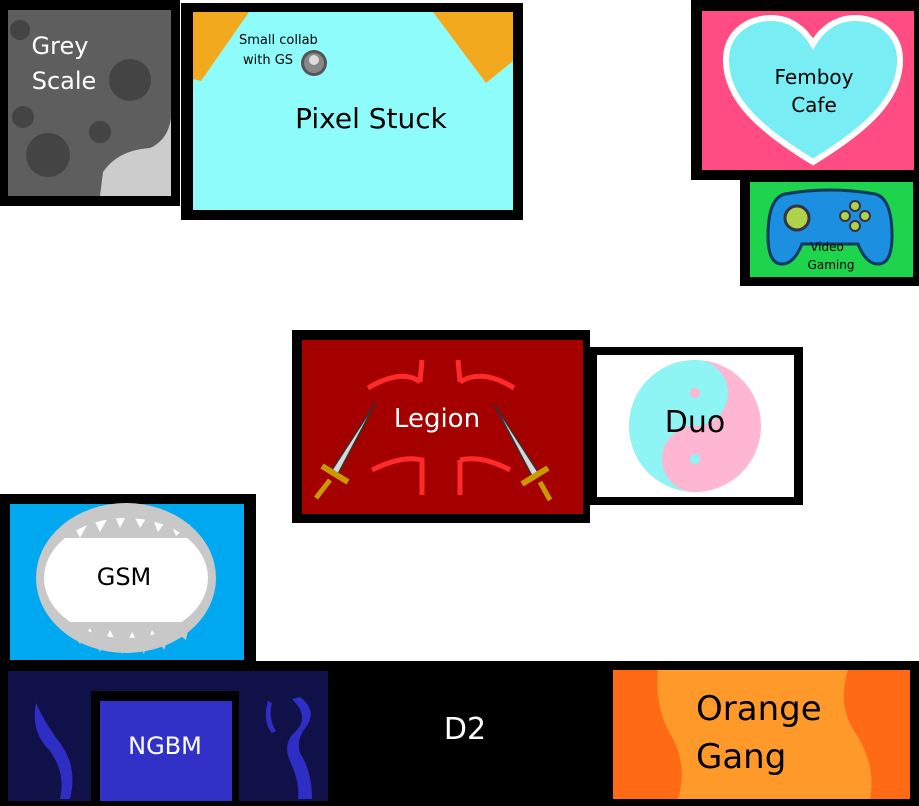 This screenshot has height=806, width=919. What do you see at coordinates (808, 90) in the screenshot?
I see `heart-icon` at bounding box center [808, 90].